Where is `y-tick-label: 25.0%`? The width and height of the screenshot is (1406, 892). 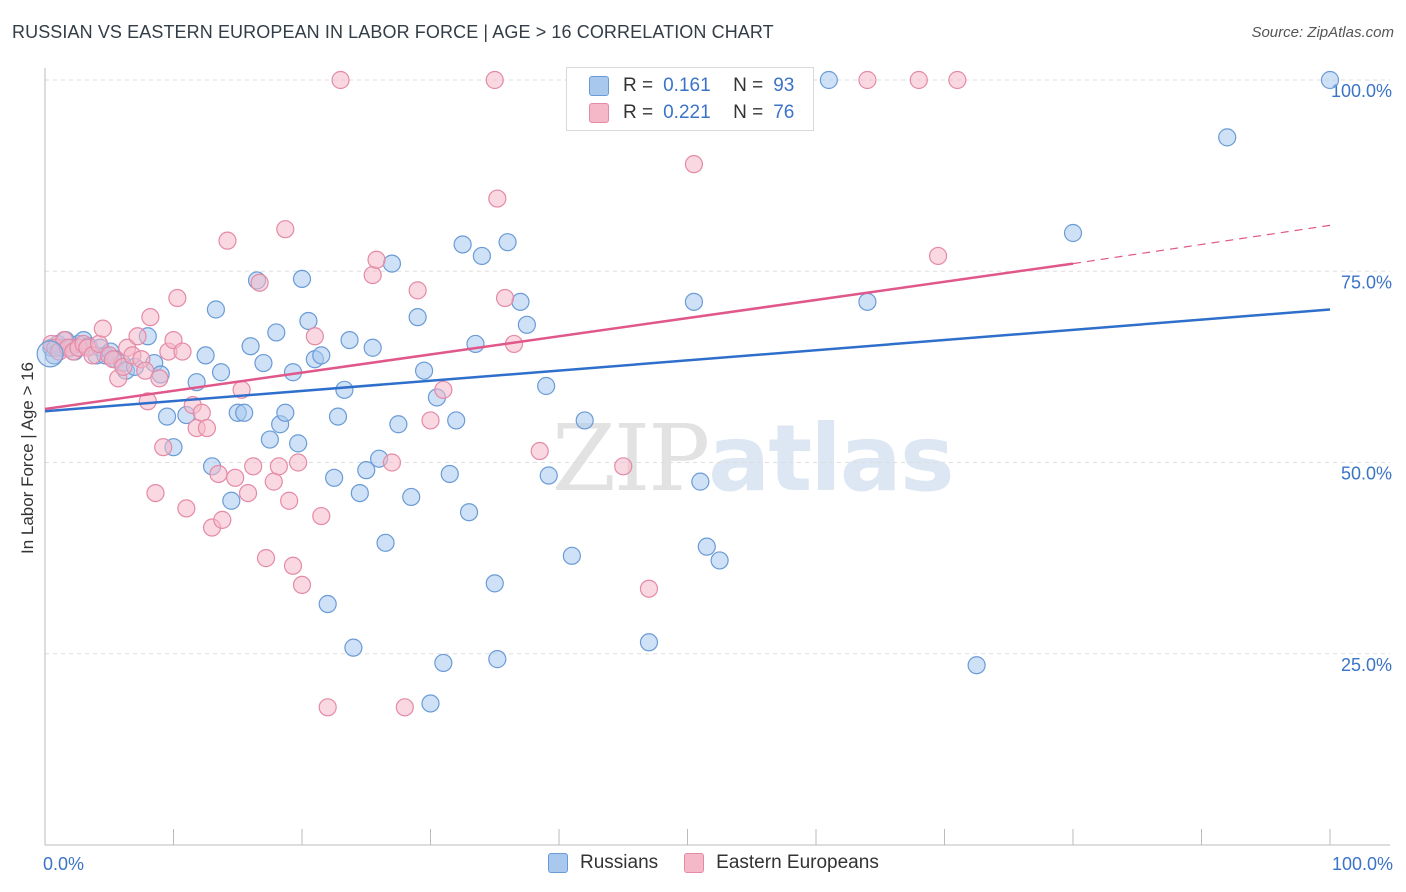
y-tick-label: 25.0% is located at coordinates (1366, 665).